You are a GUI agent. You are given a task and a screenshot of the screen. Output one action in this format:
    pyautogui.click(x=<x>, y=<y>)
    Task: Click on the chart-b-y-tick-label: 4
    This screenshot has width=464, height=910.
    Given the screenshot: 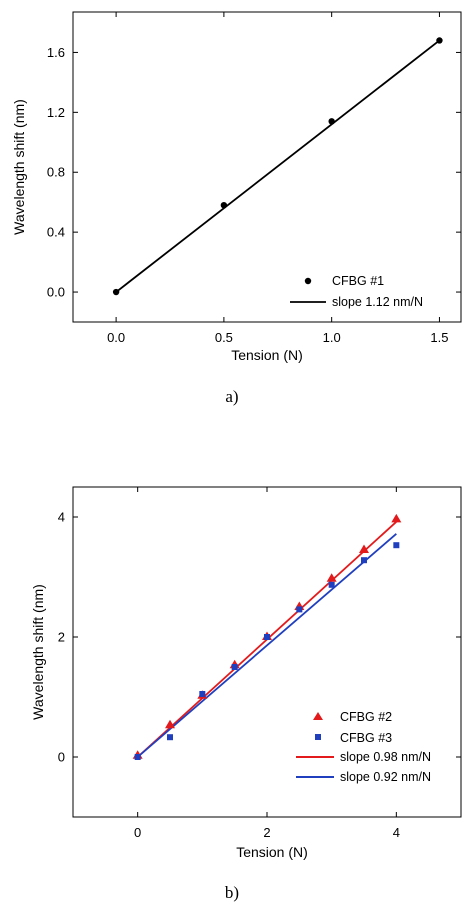 What is the action you would take?
    pyautogui.click(x=61, y=517)
    